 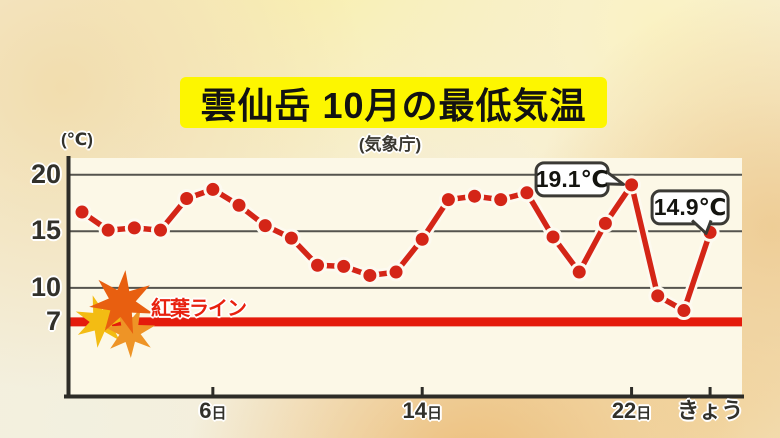 What do you see at coordinates (199, 309) in the screenshot?
I see `foliage-line-label: 紅葉ライン` at bounding box center [199, 309].